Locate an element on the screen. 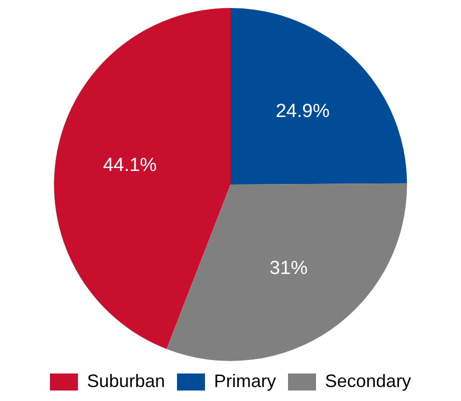 This screenshot has height=401, width=461. data-label: 31% is located at coordinates (289, 269).